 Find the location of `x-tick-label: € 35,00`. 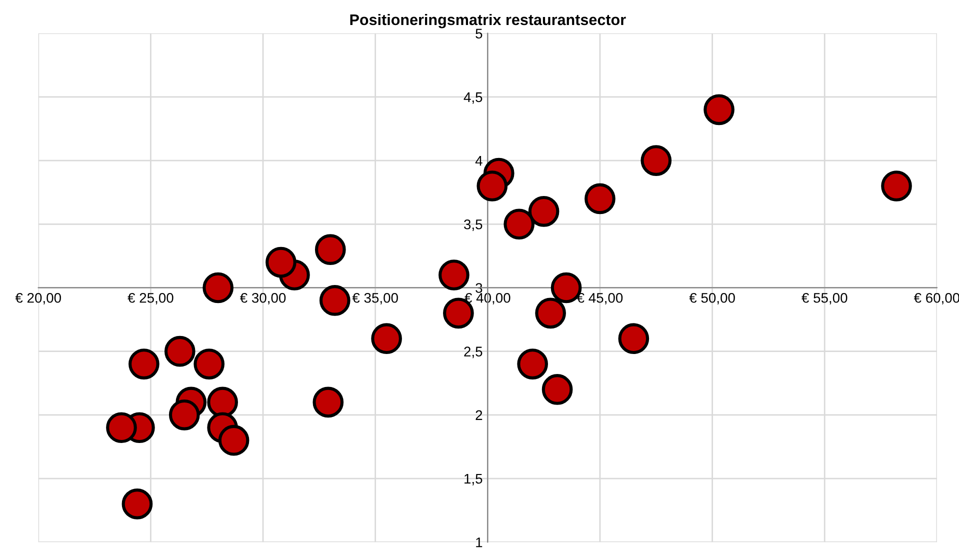

x-tick-label: € 35,00 is located at coordinates (375, 298).